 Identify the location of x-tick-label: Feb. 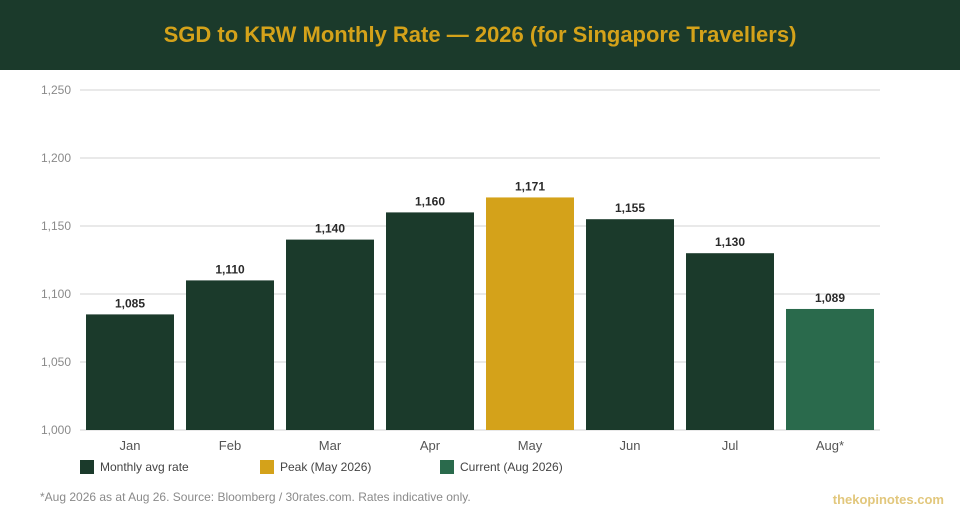
(230, 445).